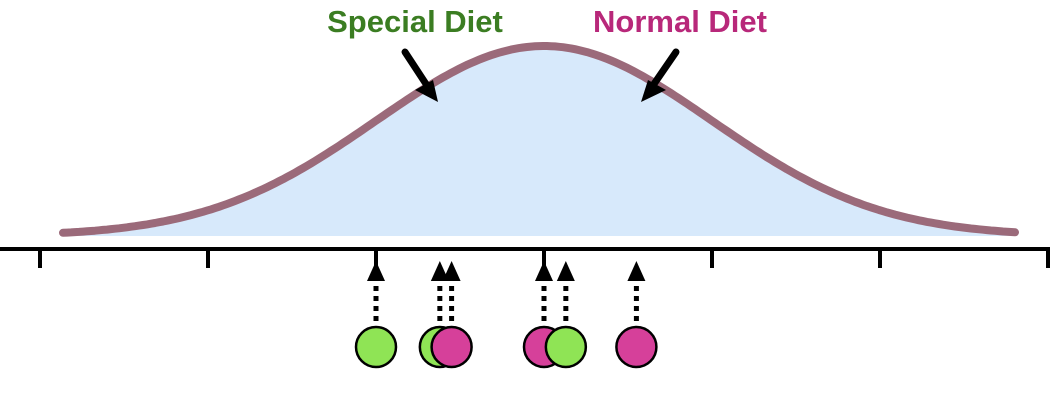  What do you see at coordinates (544, 258) in the screenshot?
I see `x-axis-ticks` at bounding box center [544, 258].